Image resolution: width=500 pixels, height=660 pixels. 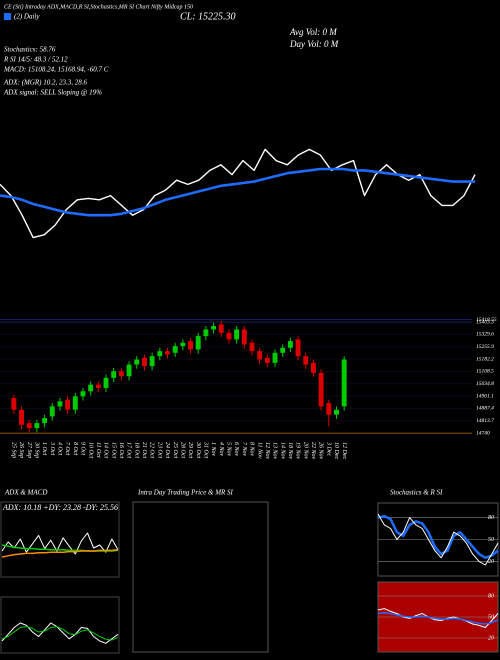 What do you see at coordinates (298, 451) in the screenshot?
I see `x-tick-label: 19 Nov` at bounding box center [298, 451].